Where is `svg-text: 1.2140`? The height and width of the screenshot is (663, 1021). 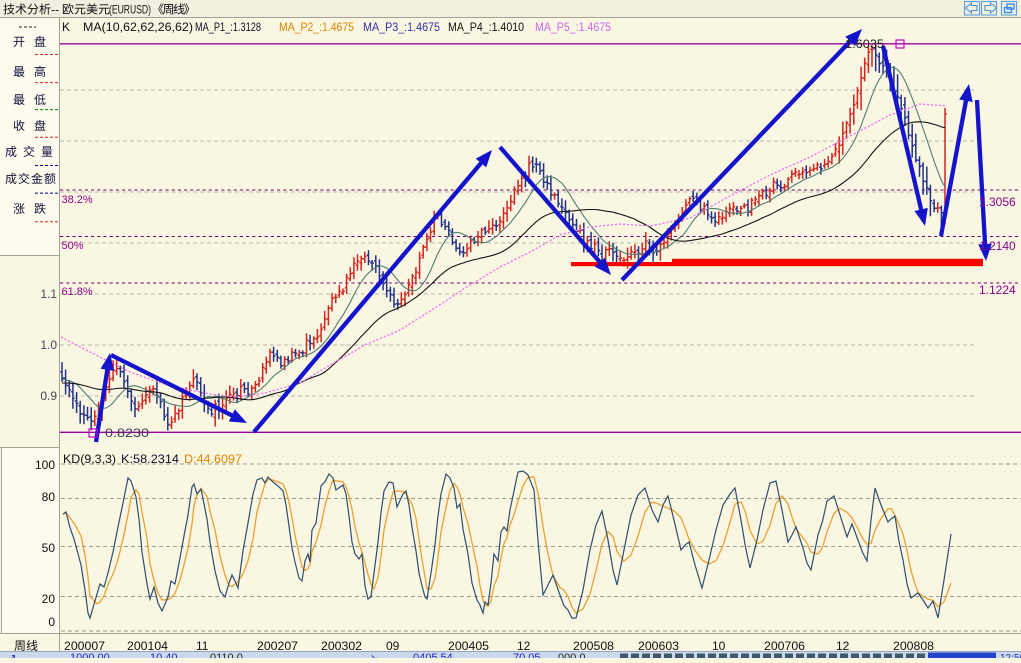
svg-text: 1.2140 is located at coordinates (997, 246).